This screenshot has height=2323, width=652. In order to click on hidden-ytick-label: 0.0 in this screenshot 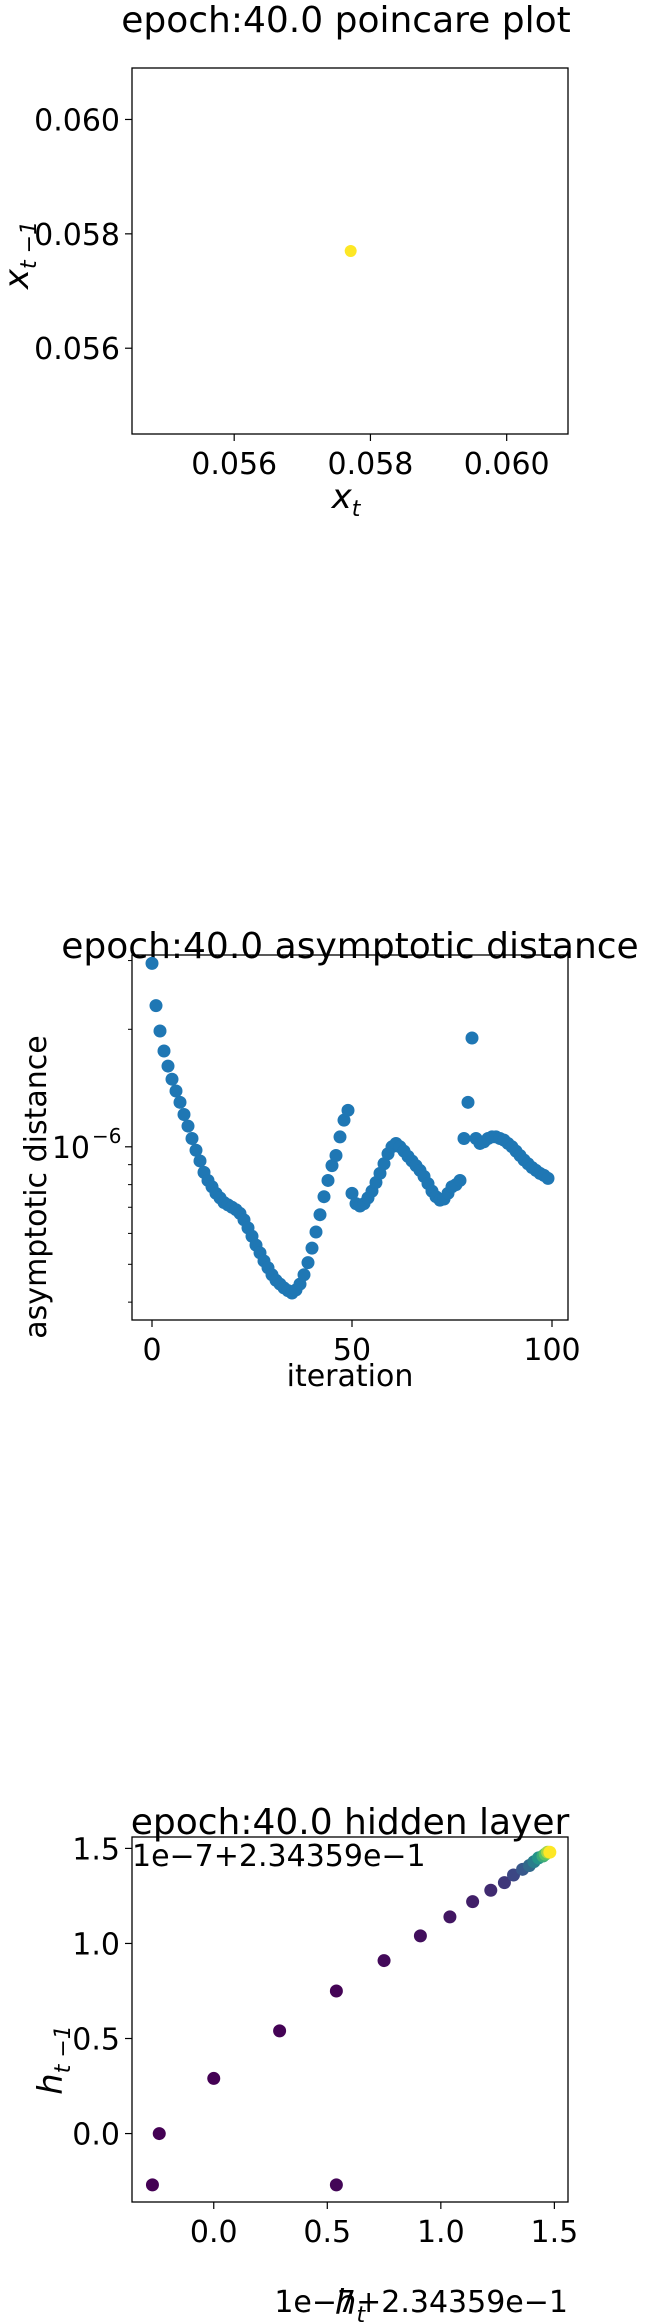, I will do `click(96, 2135)`.